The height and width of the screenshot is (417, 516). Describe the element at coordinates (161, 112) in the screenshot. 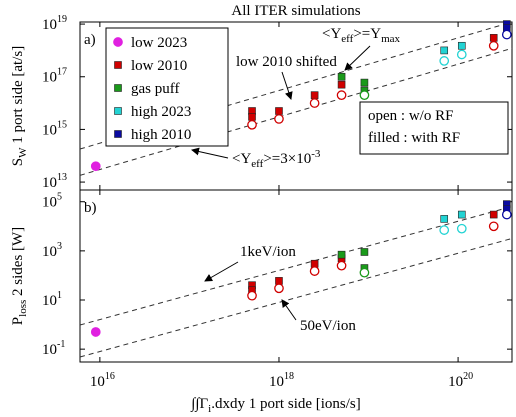

I see `legend-label: high 2023` at that location.